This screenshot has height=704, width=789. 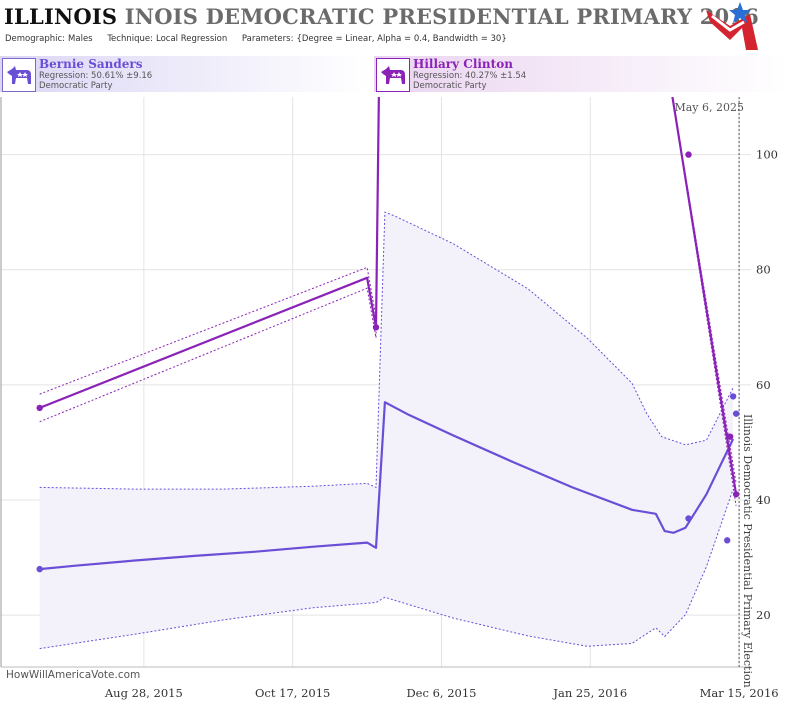 I want to click on clinton-regression: Regression: 40.27% ±1.54, so click(x=470, y=76).